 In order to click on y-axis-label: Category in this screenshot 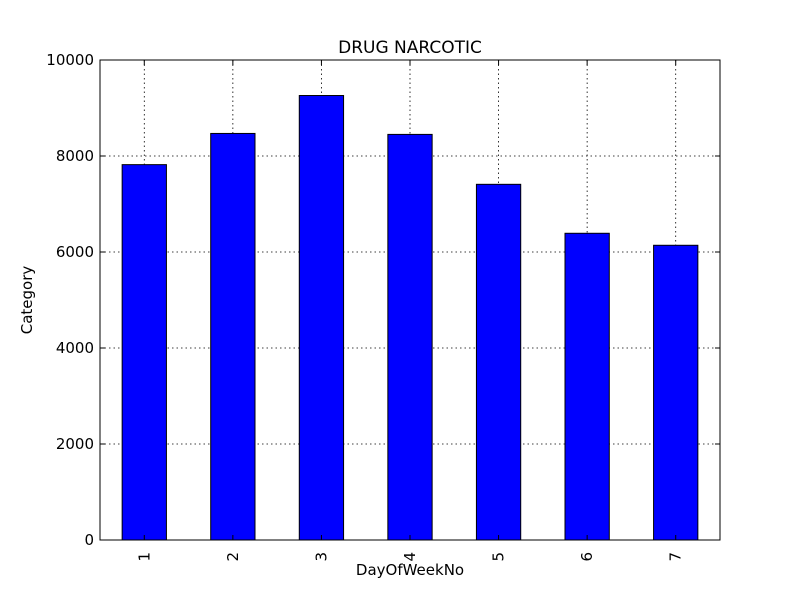, I will do `click(27, 300)`.